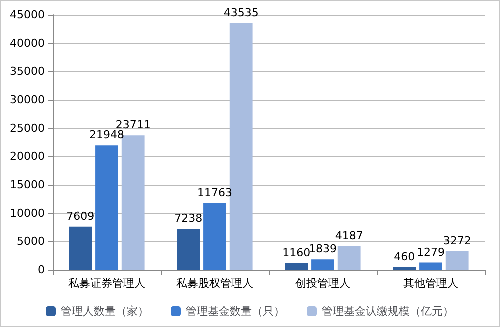  I want to click on data-label: 4187, so click(349, 235).